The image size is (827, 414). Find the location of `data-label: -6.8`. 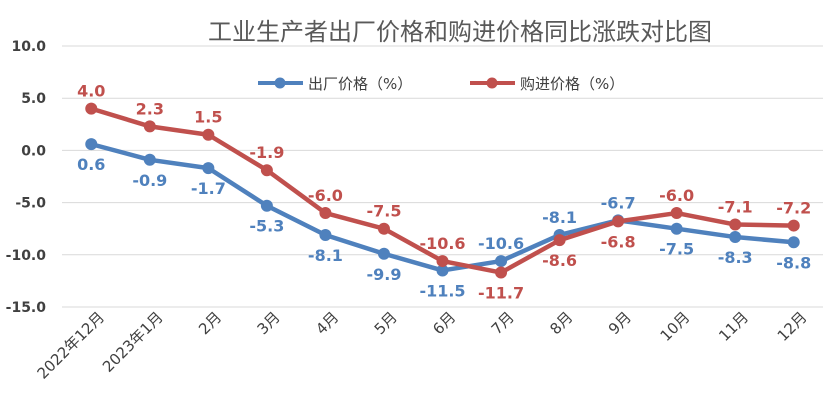

data-label: -6.8 is located at coordinates (618, 241).